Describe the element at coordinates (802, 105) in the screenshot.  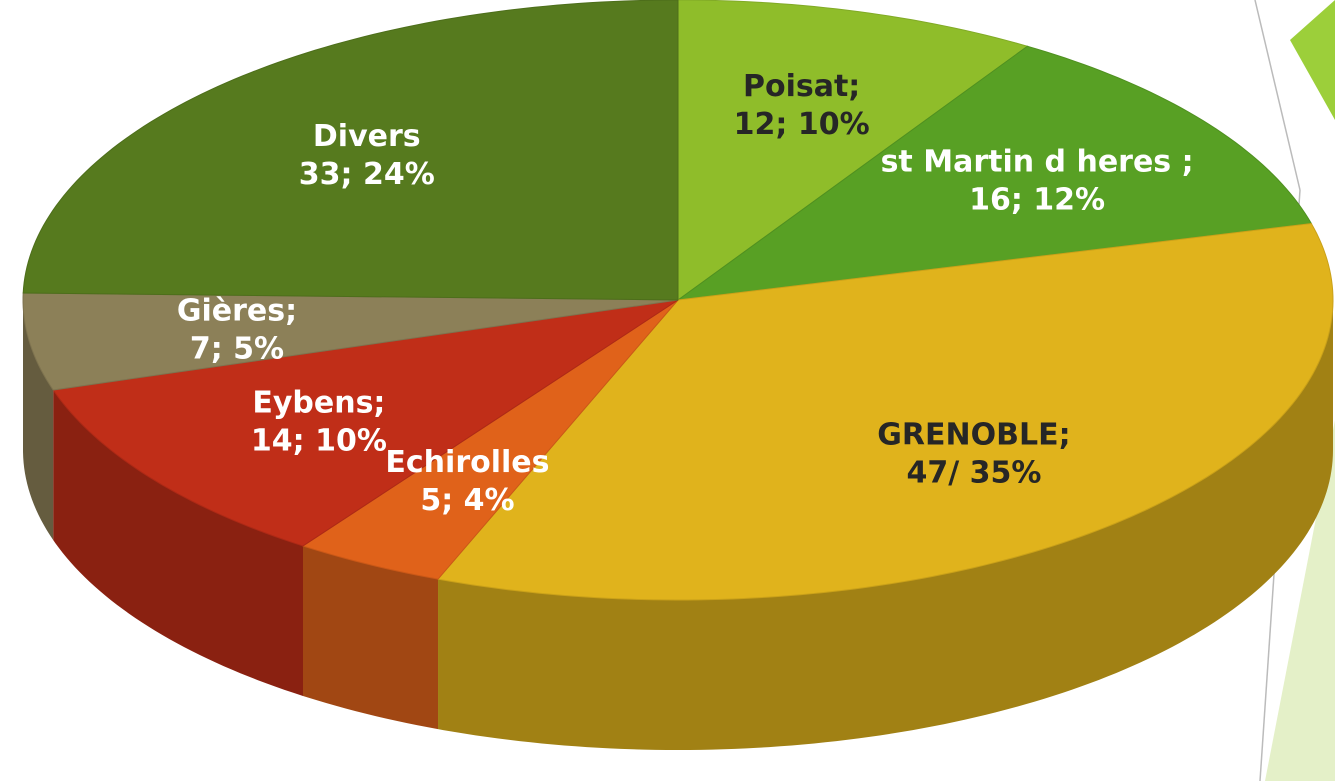
I see `data-label: Poisat; 12; 10%` at that location.